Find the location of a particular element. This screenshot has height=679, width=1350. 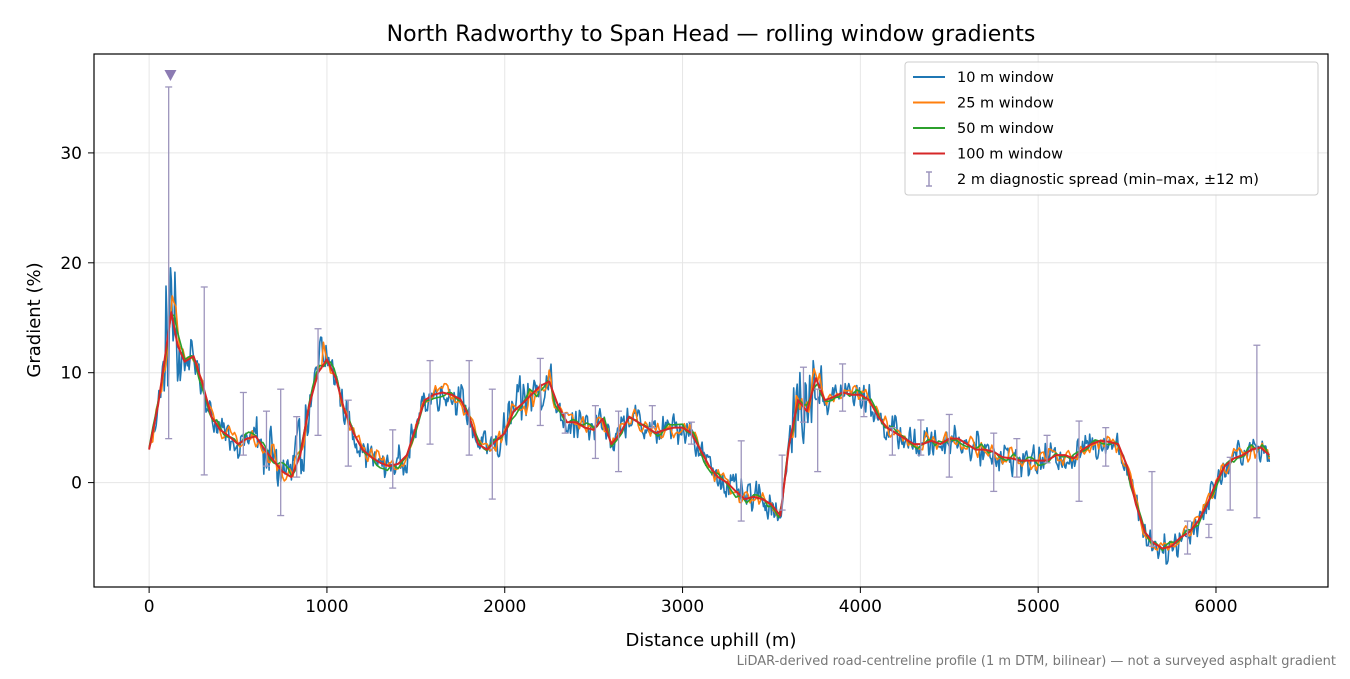

x-tick-label: 1000 is located at coordinates (326, 607).